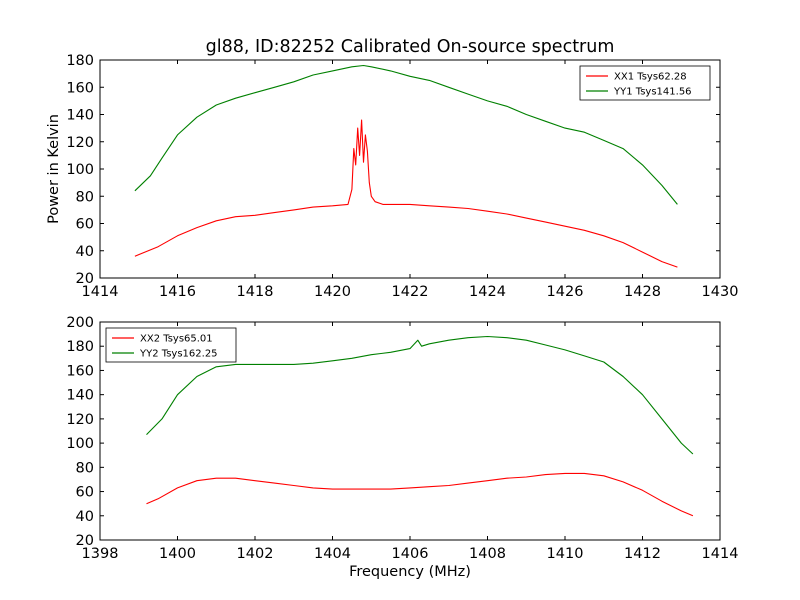 This screenshot has height=600, width=800. I want to click on x-tick-label: 1420, so click(332, 292).